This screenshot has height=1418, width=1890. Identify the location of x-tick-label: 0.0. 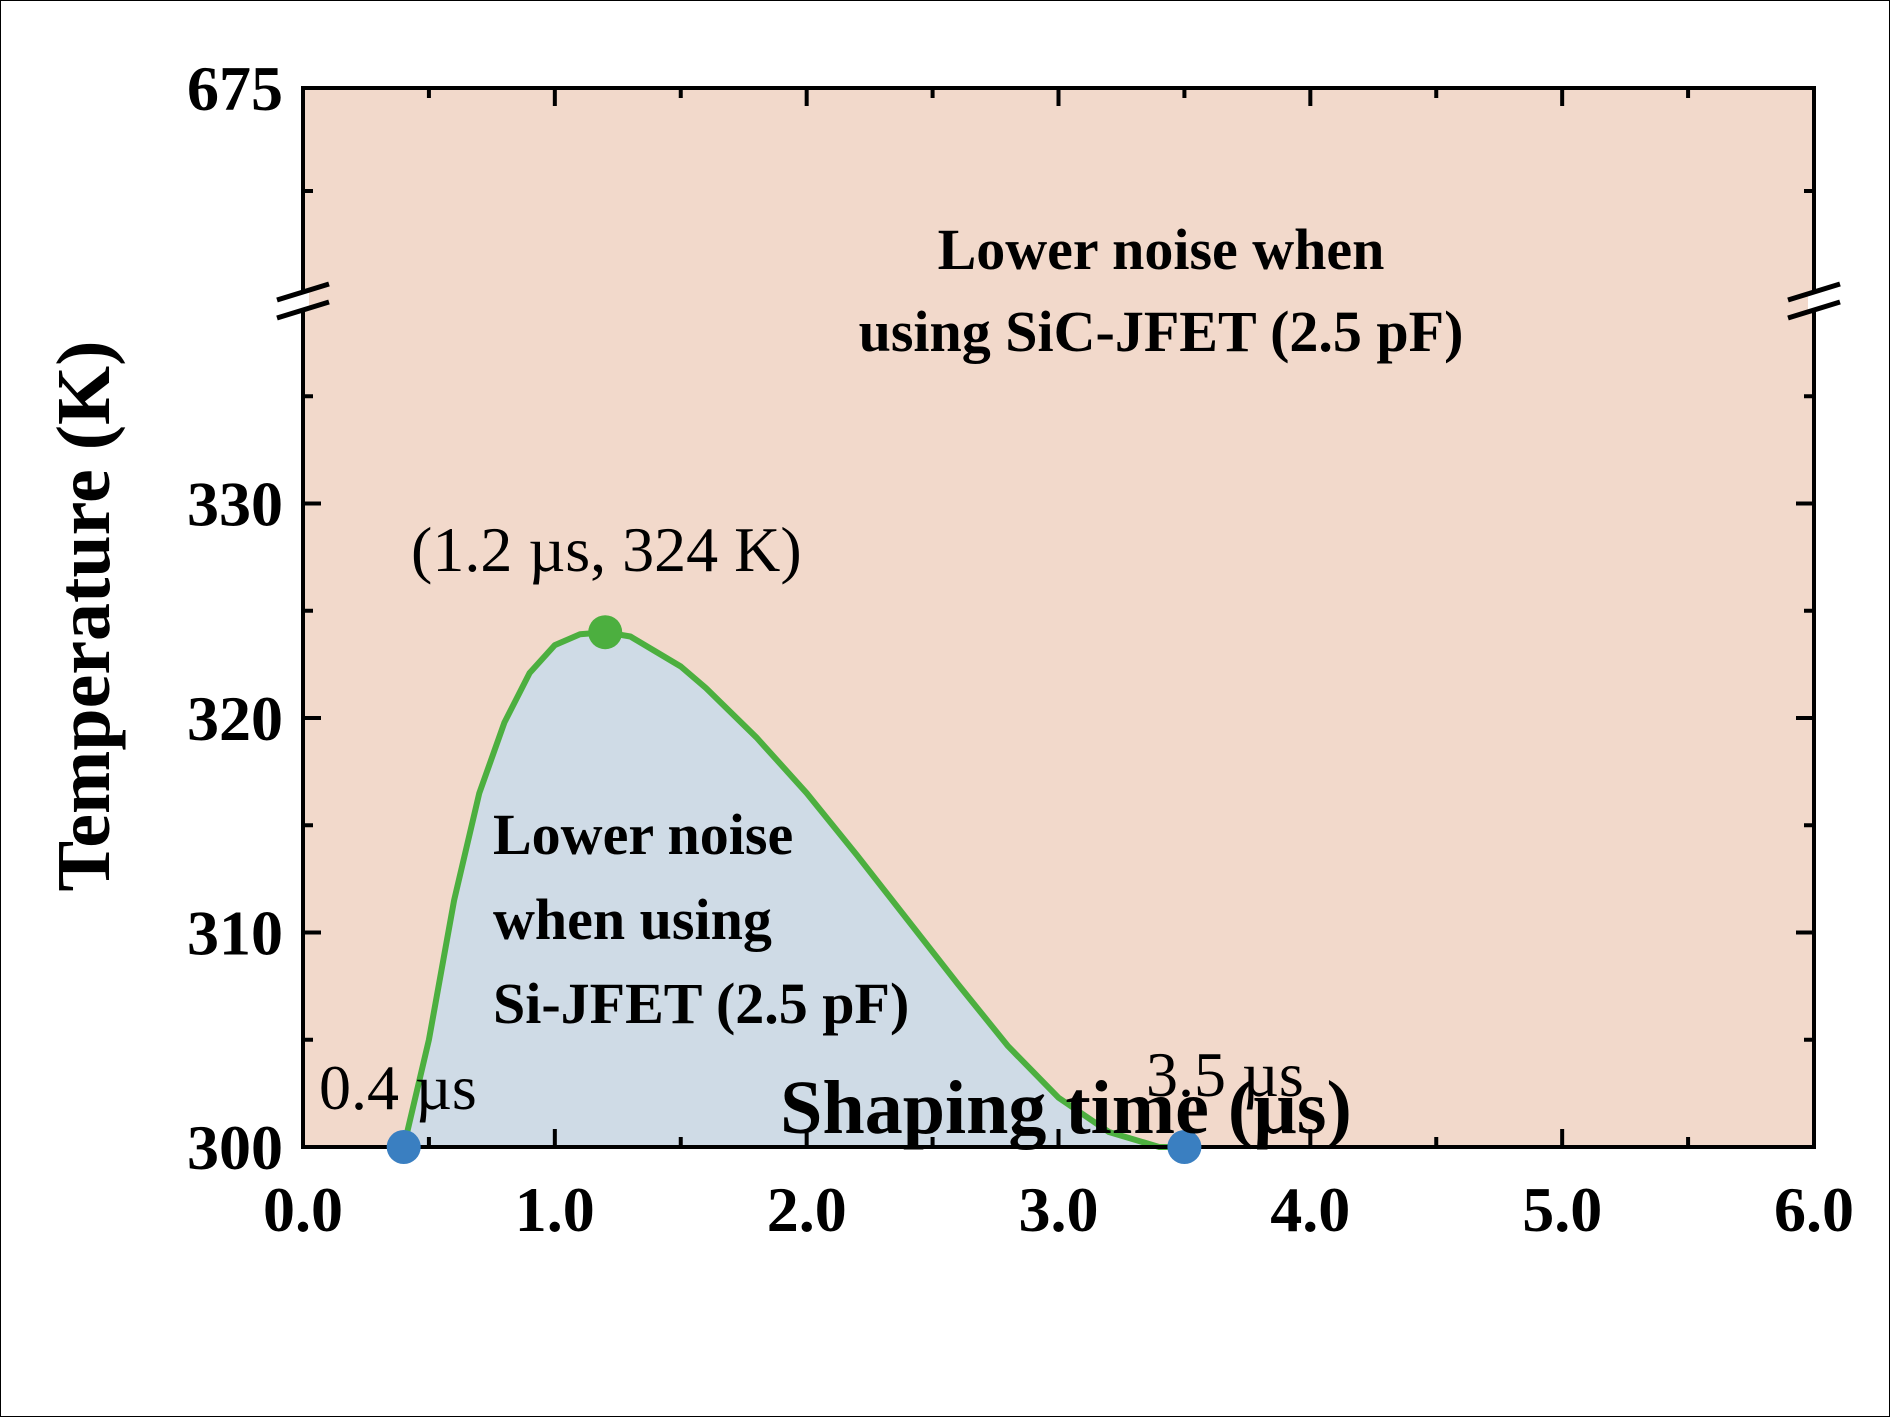
(303, 1209).